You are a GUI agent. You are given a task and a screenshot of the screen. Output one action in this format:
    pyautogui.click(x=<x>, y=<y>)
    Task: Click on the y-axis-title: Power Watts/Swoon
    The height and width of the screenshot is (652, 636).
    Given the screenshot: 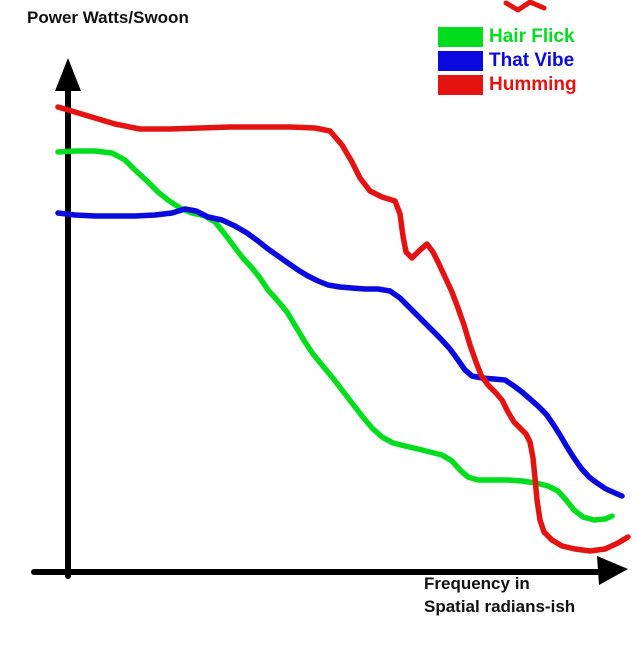 What is the action you would take?
    pyautogui.click(x=108, y=17)
    